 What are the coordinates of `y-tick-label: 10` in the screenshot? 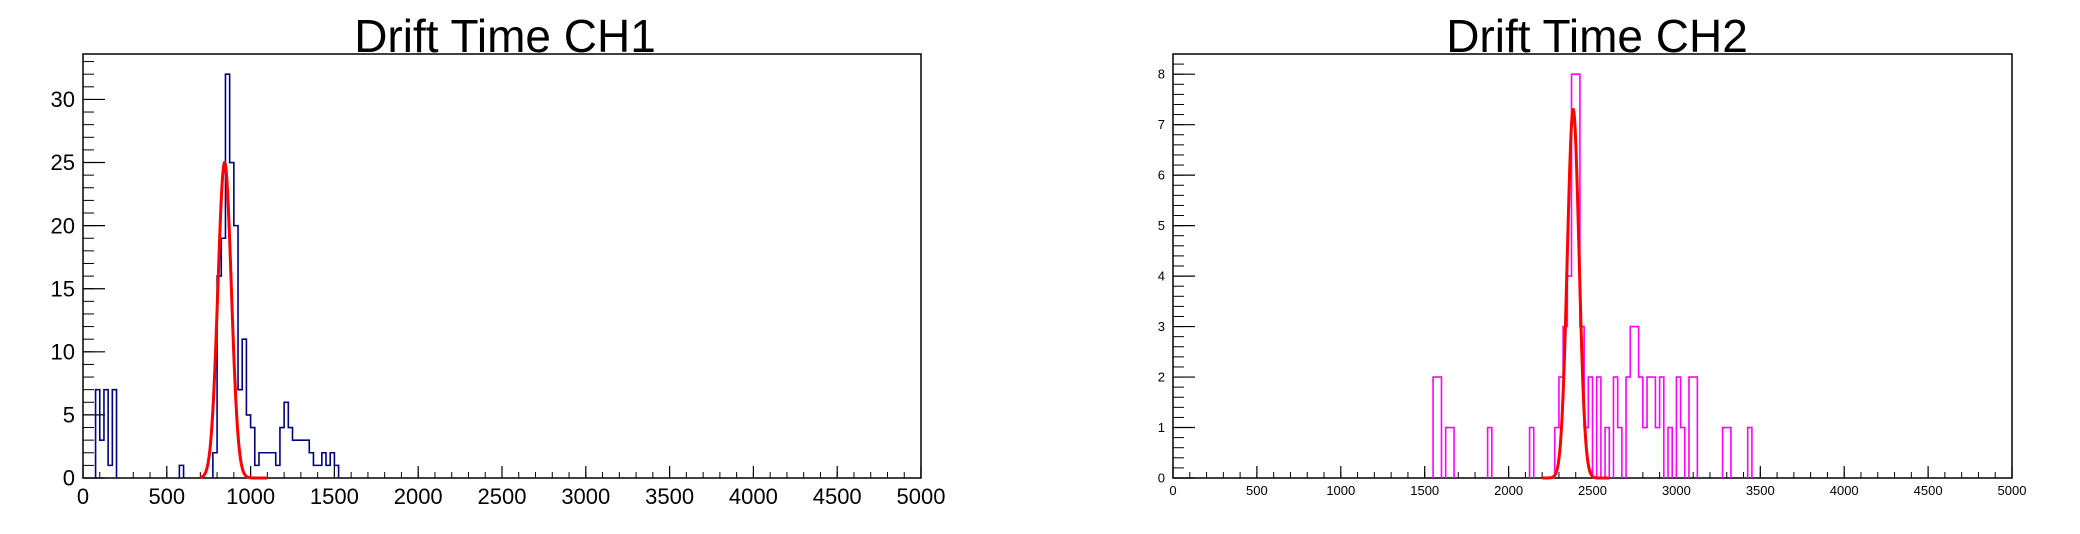 It's located at (63, 352).